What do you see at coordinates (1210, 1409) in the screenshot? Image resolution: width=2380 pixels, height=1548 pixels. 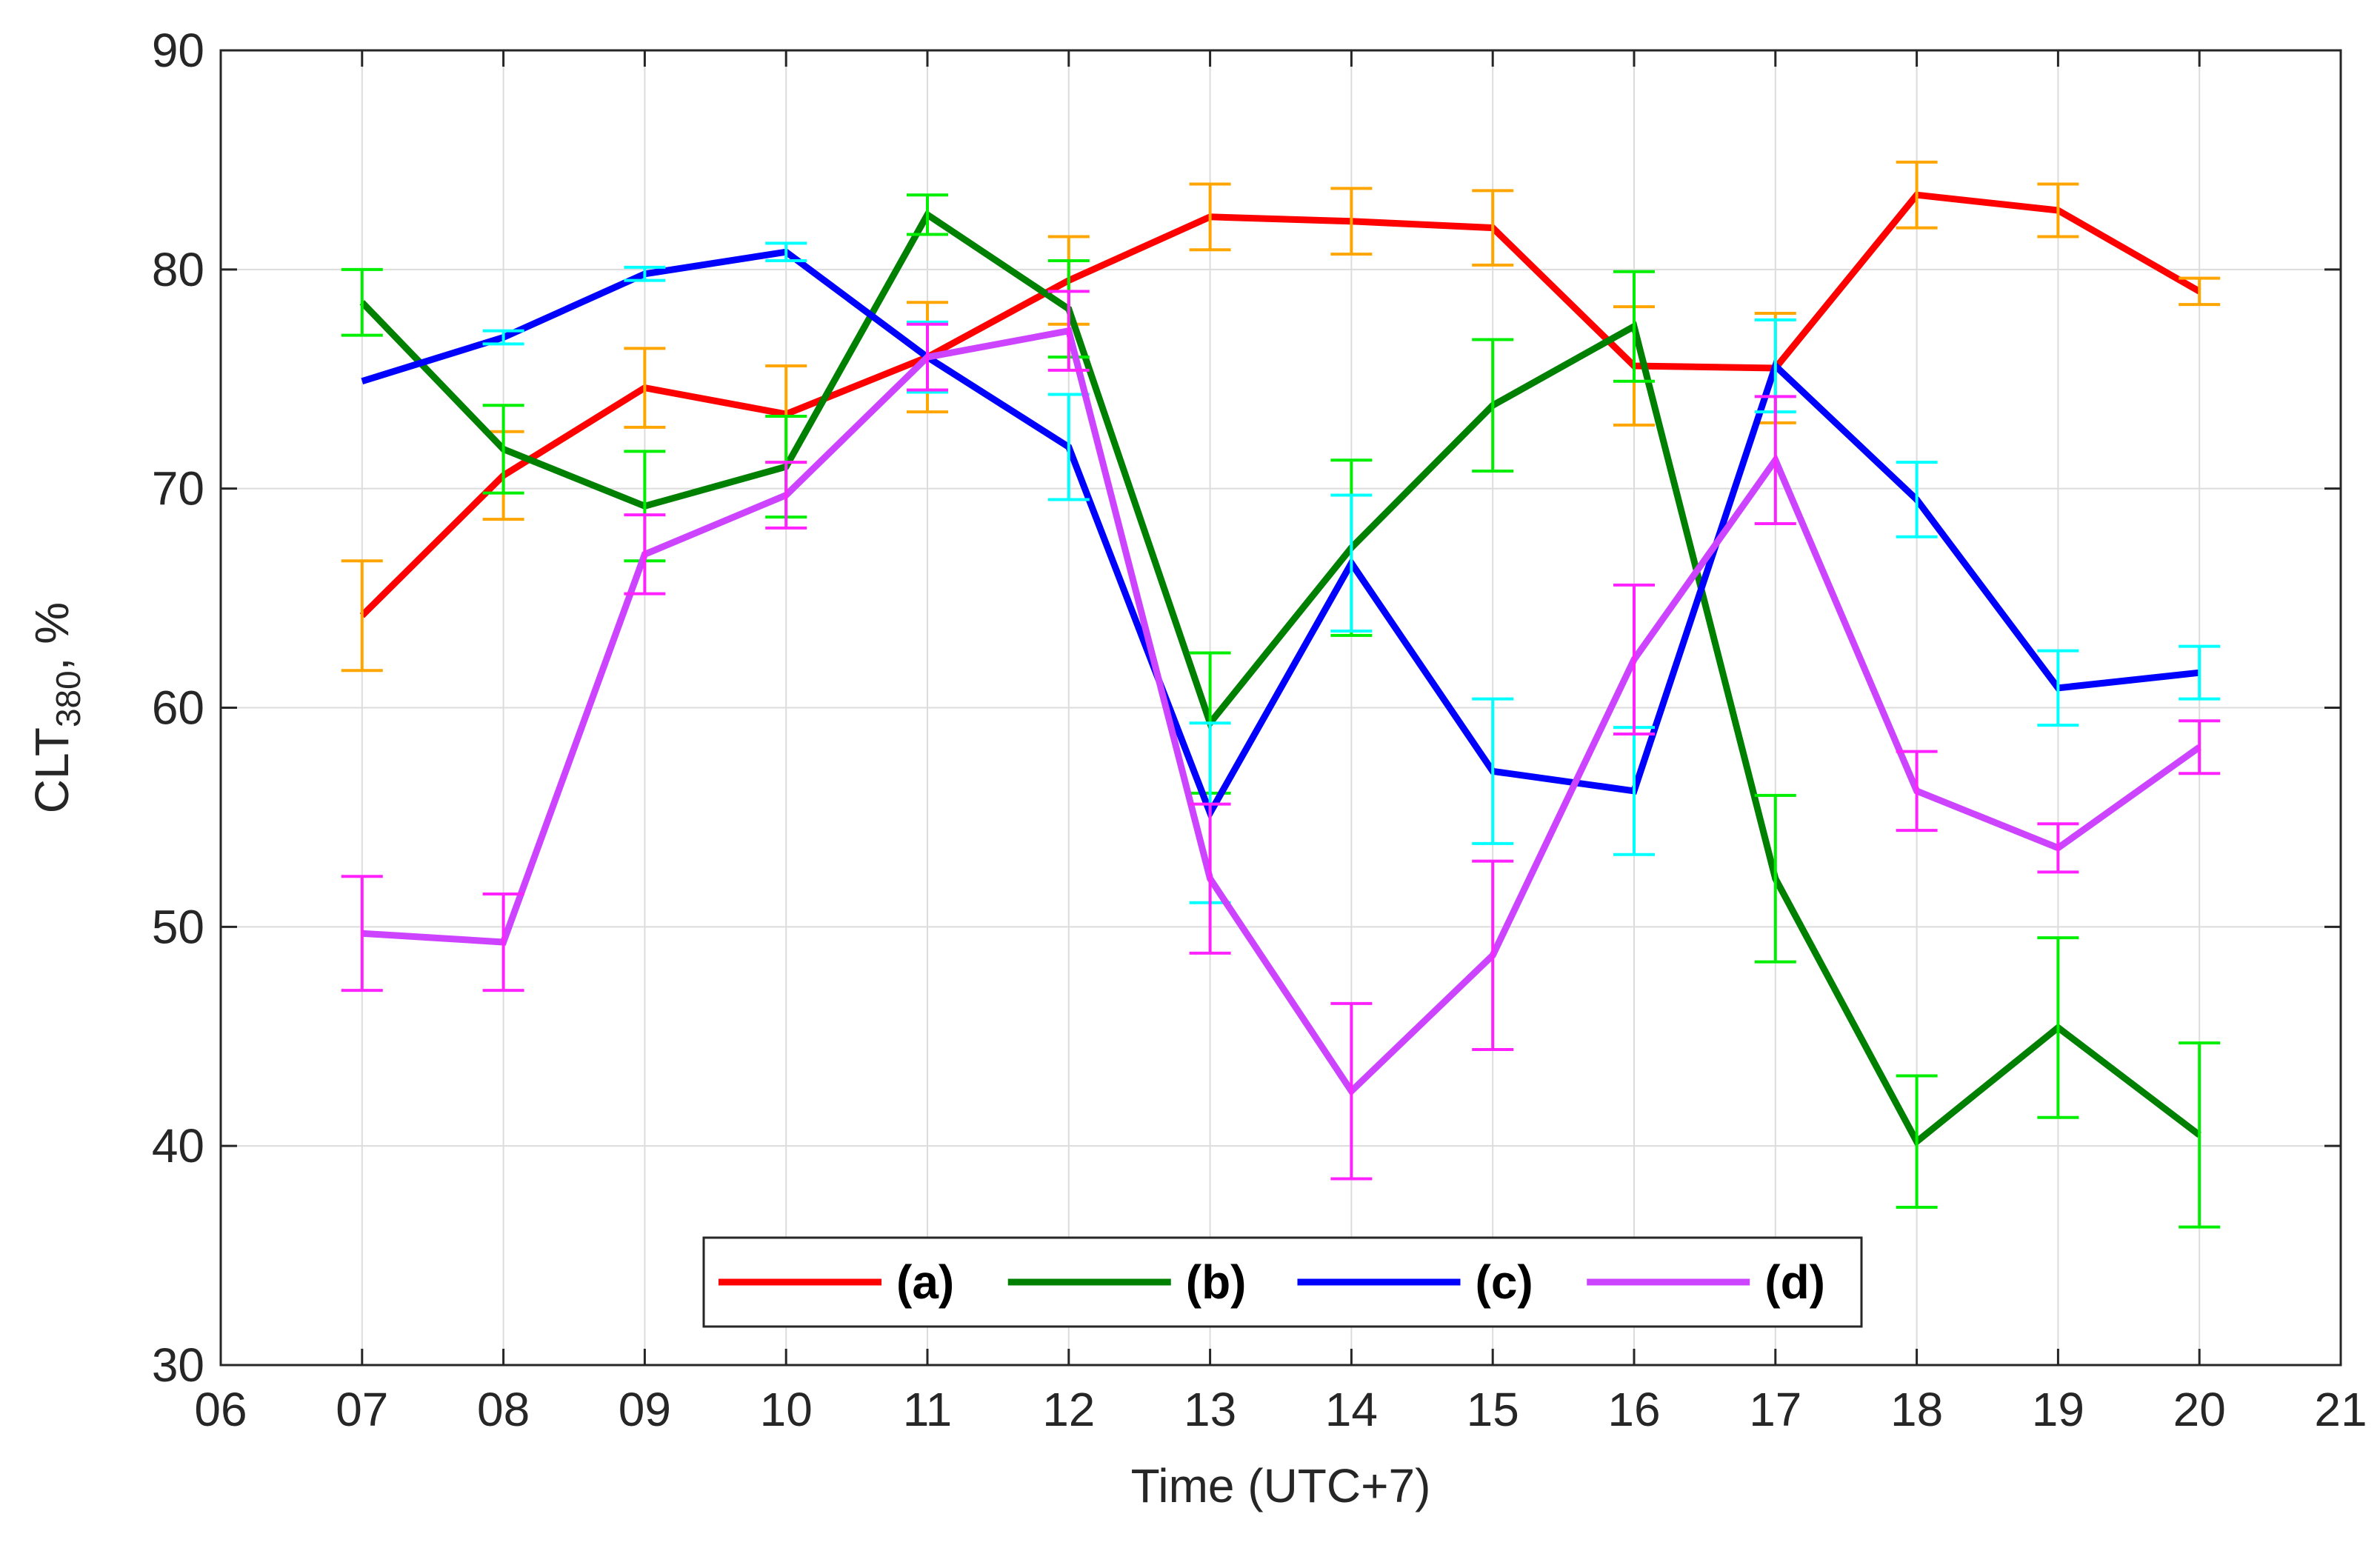 I see `x-tick-label: 13` at bounding box center [1210, 1409].